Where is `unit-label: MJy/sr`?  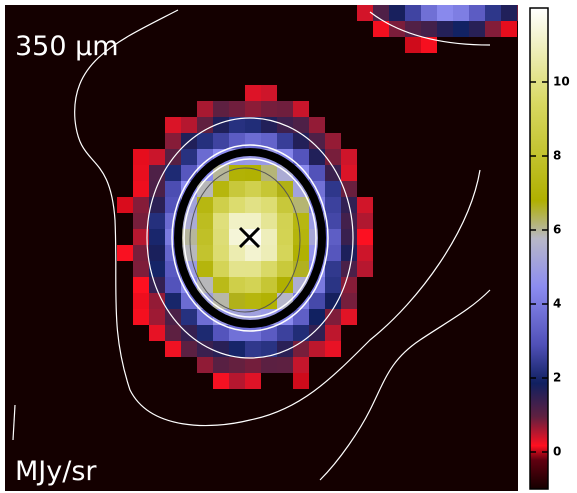 unit-label: MJy/sr is located at coordinates (56, 471).